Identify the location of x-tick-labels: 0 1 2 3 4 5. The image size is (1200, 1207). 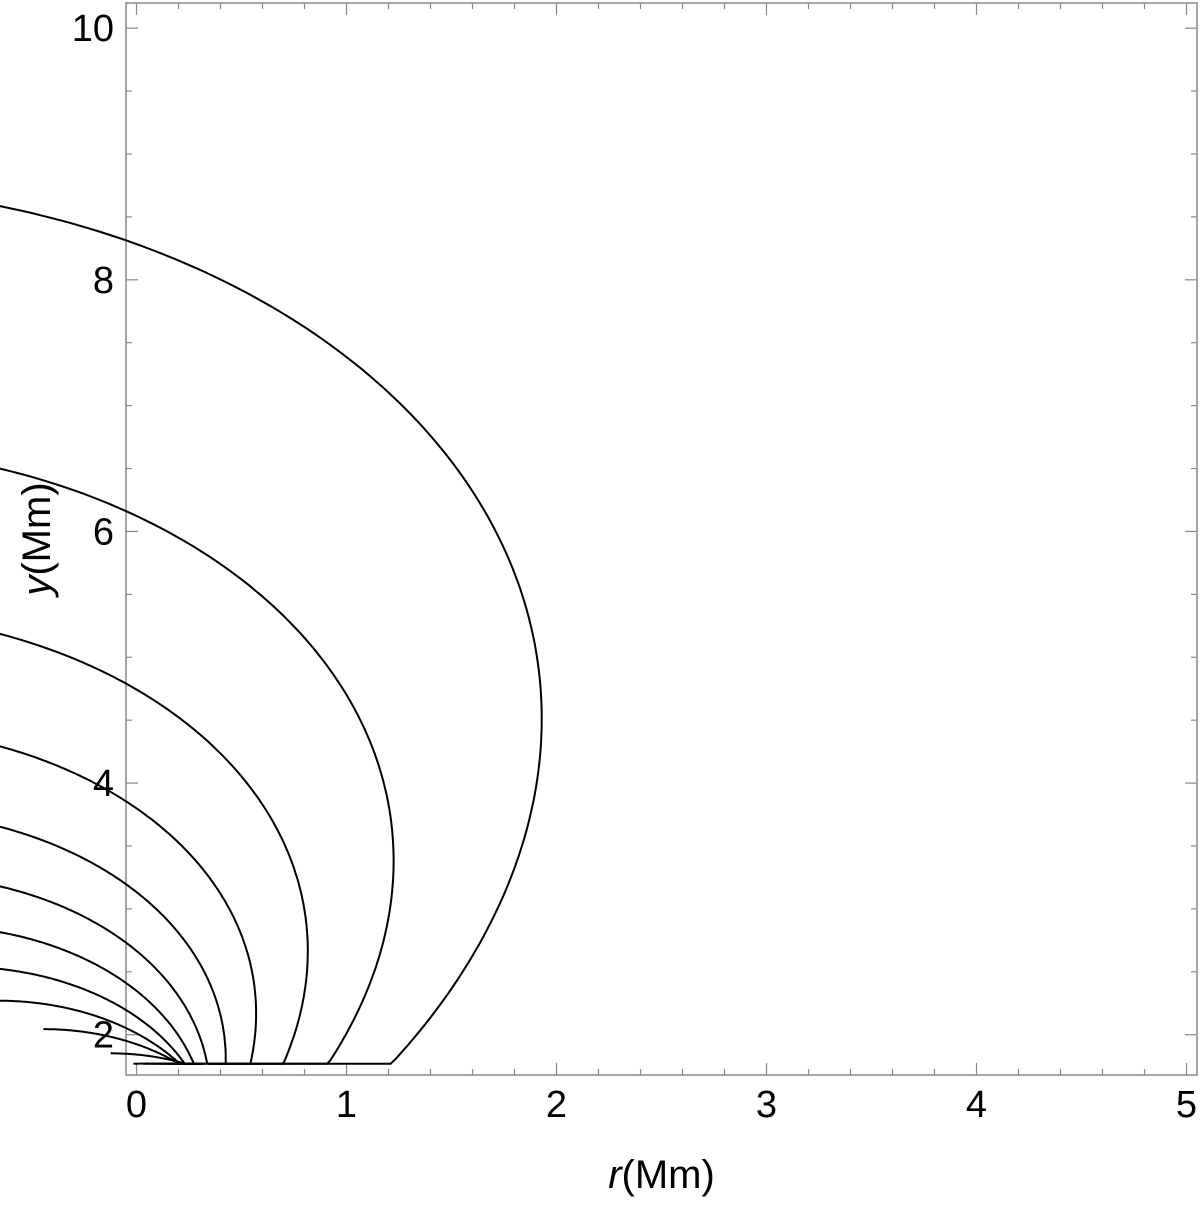
(661, 1105).